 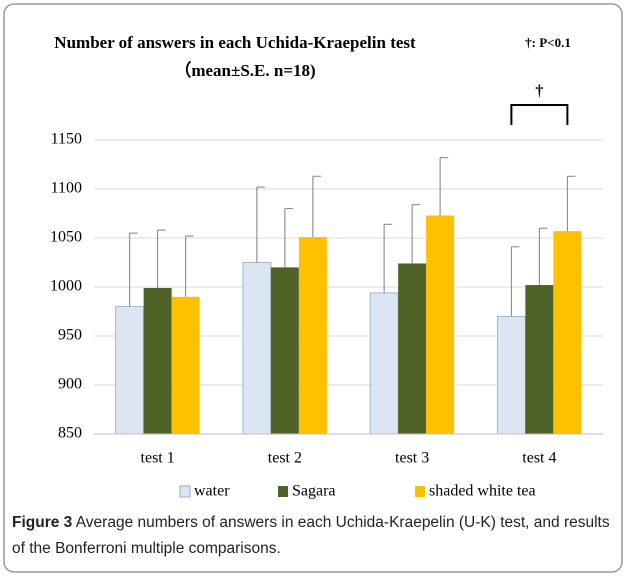 I want to click on x-tick-label: test 4, so click(x=539, y=458).